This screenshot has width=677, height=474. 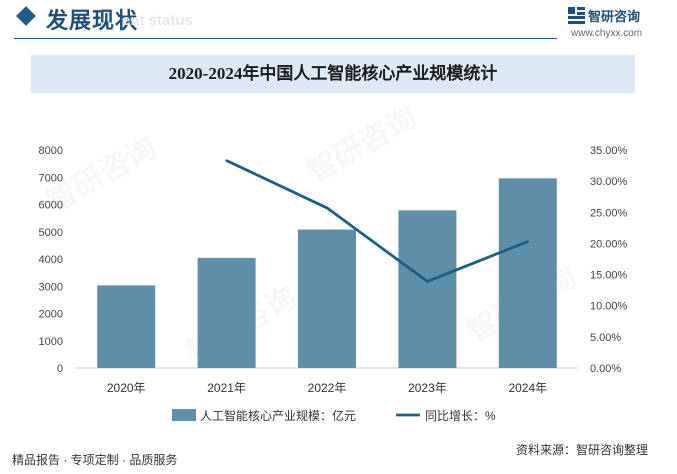 What do you see at coordinates (609, 307) in the screenshot?
I see `y-right-tick-label: 10.00%` at bounding box center [609, 307].